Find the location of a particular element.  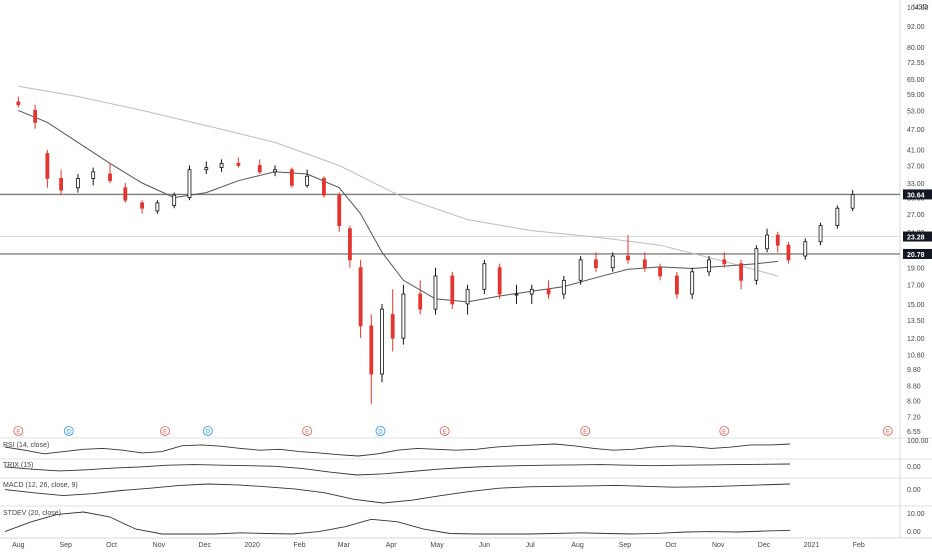

price-tick-label: 41.00 is located at coordinates (916, 151).